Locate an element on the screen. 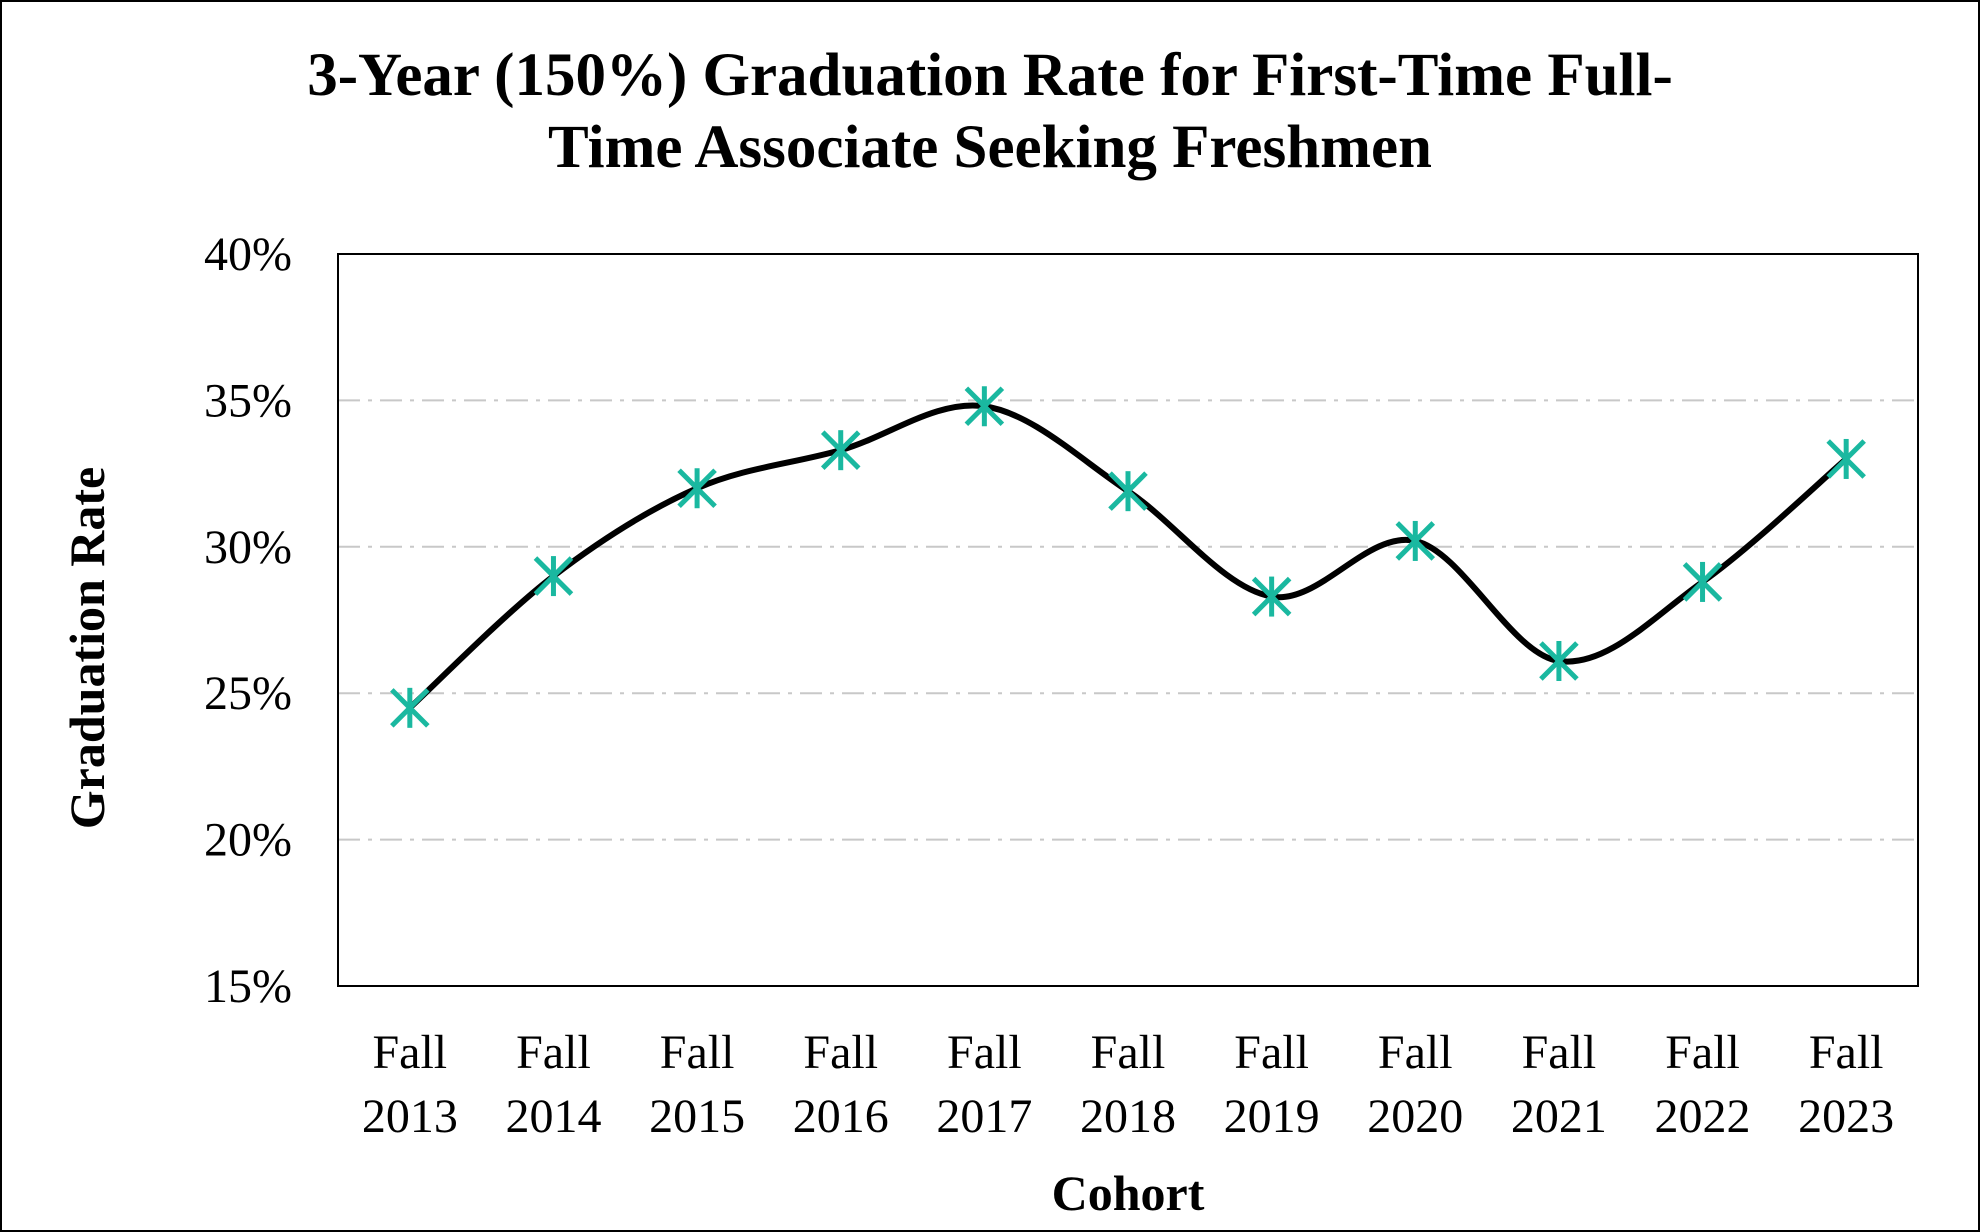 Image resolution: width=1980 pixels, height=1232 pixels. x-tick-label: Fall 2018 is located at coordinates (1128, 1084).